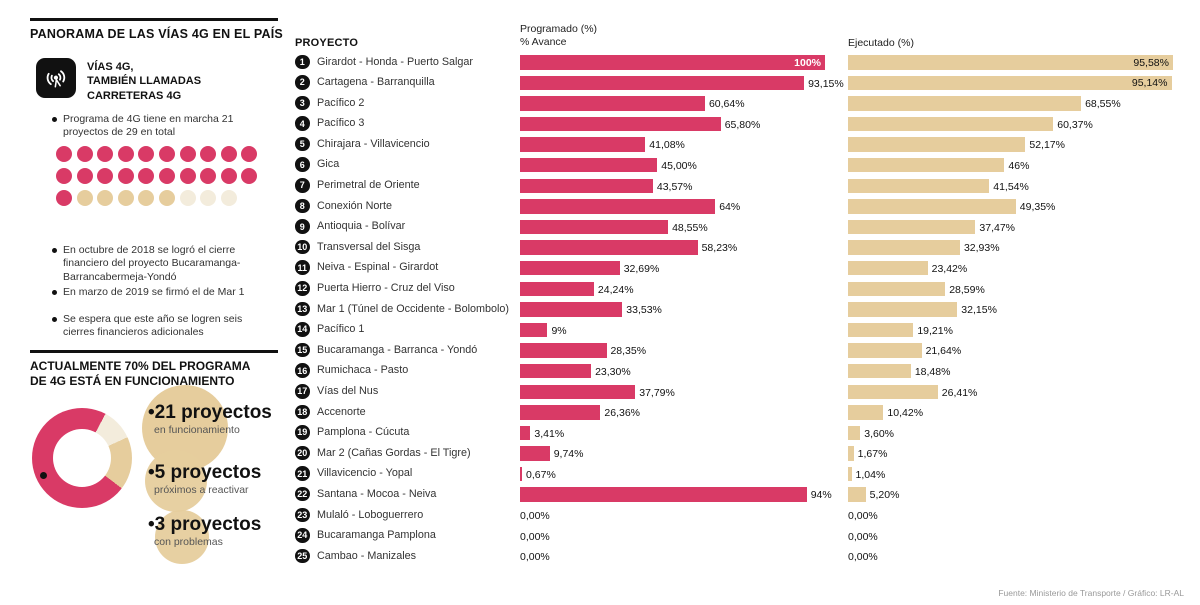 The height and width of the screenshot is (605, 1200). Describe the element at coordinates (302, 123) in the screenshot. I see `project-number-badge: 4` at that location.